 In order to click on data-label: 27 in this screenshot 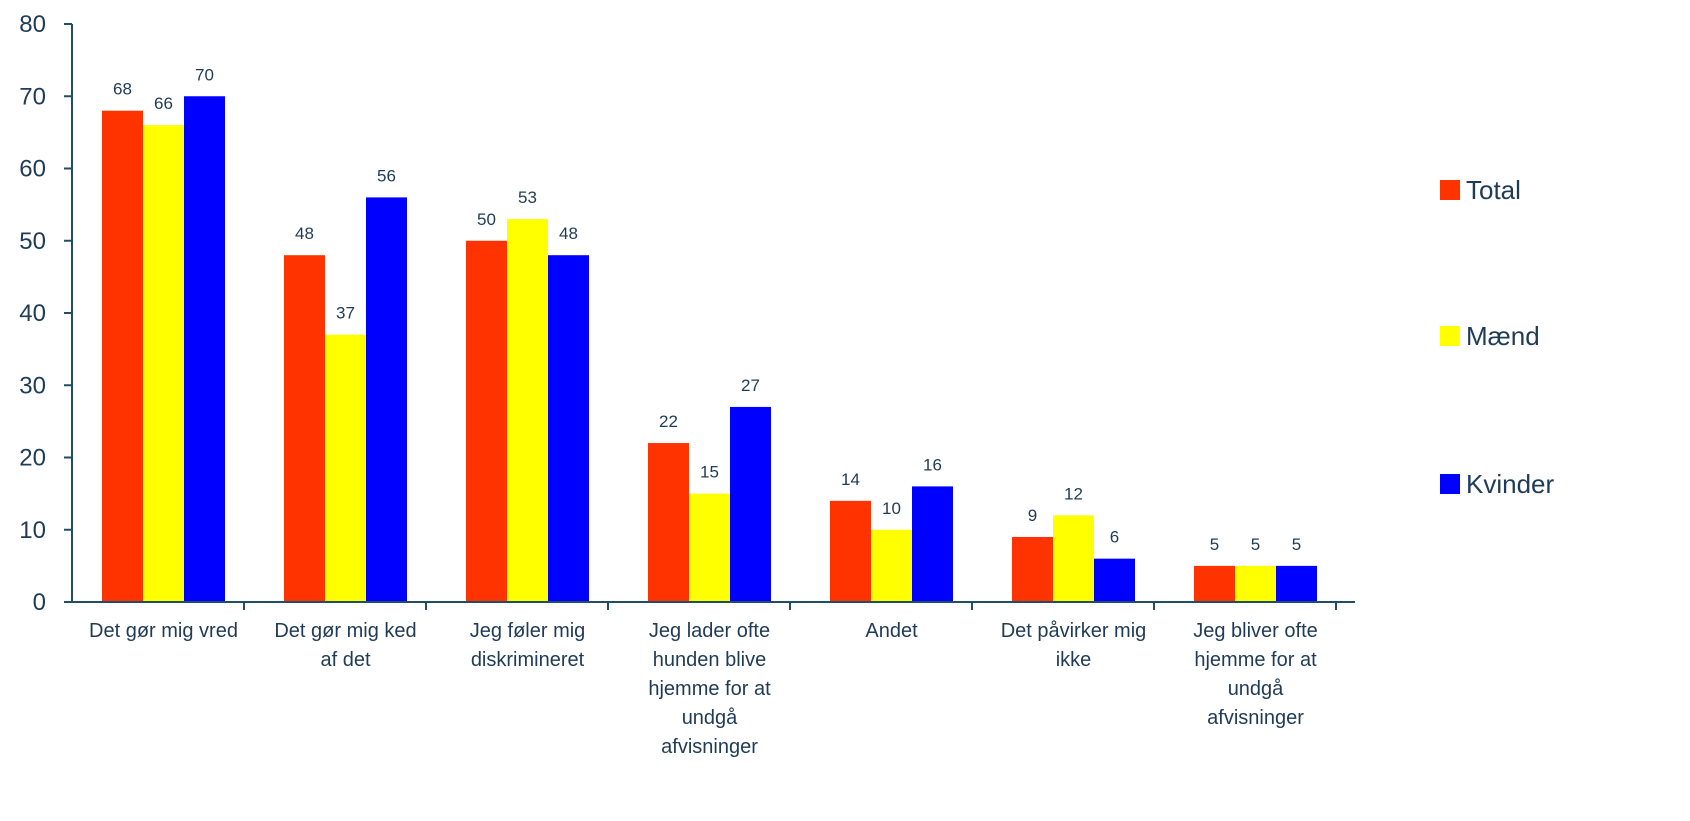, I will do `click(750, 385)`.